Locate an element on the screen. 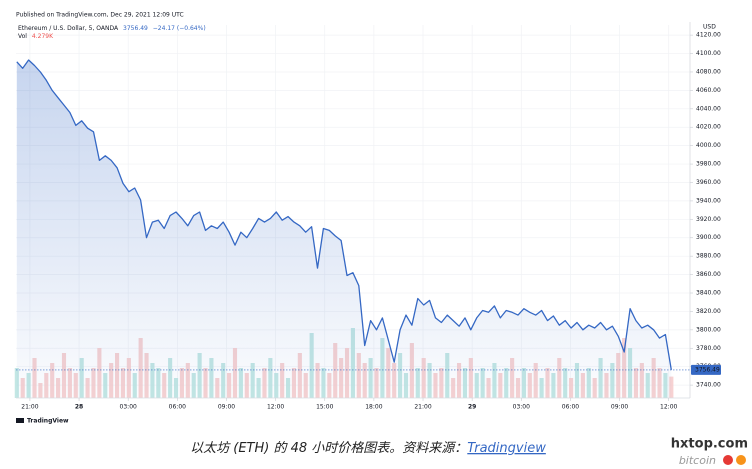  volume-legend: Vol 4.279K is located at coordinates (36, 36).